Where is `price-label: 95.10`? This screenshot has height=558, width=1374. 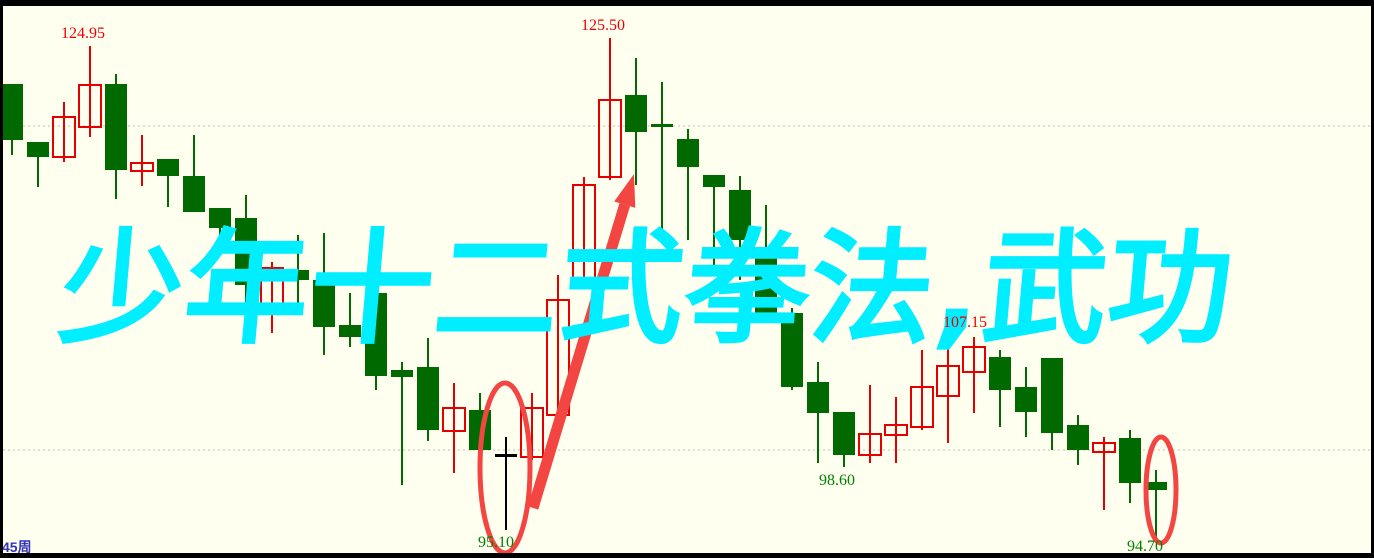
price-label: 95.10 is located at coordinates (496, 542).